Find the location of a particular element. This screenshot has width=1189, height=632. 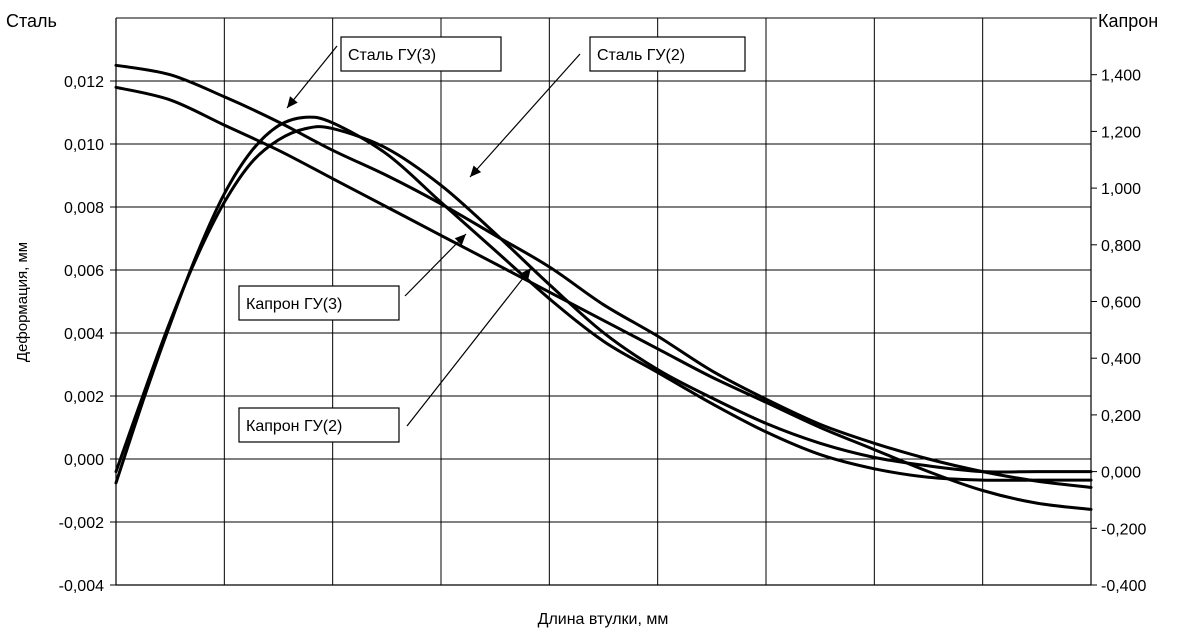

left-axis-tick-label: 0,004 is located at coordinates (84, 334).